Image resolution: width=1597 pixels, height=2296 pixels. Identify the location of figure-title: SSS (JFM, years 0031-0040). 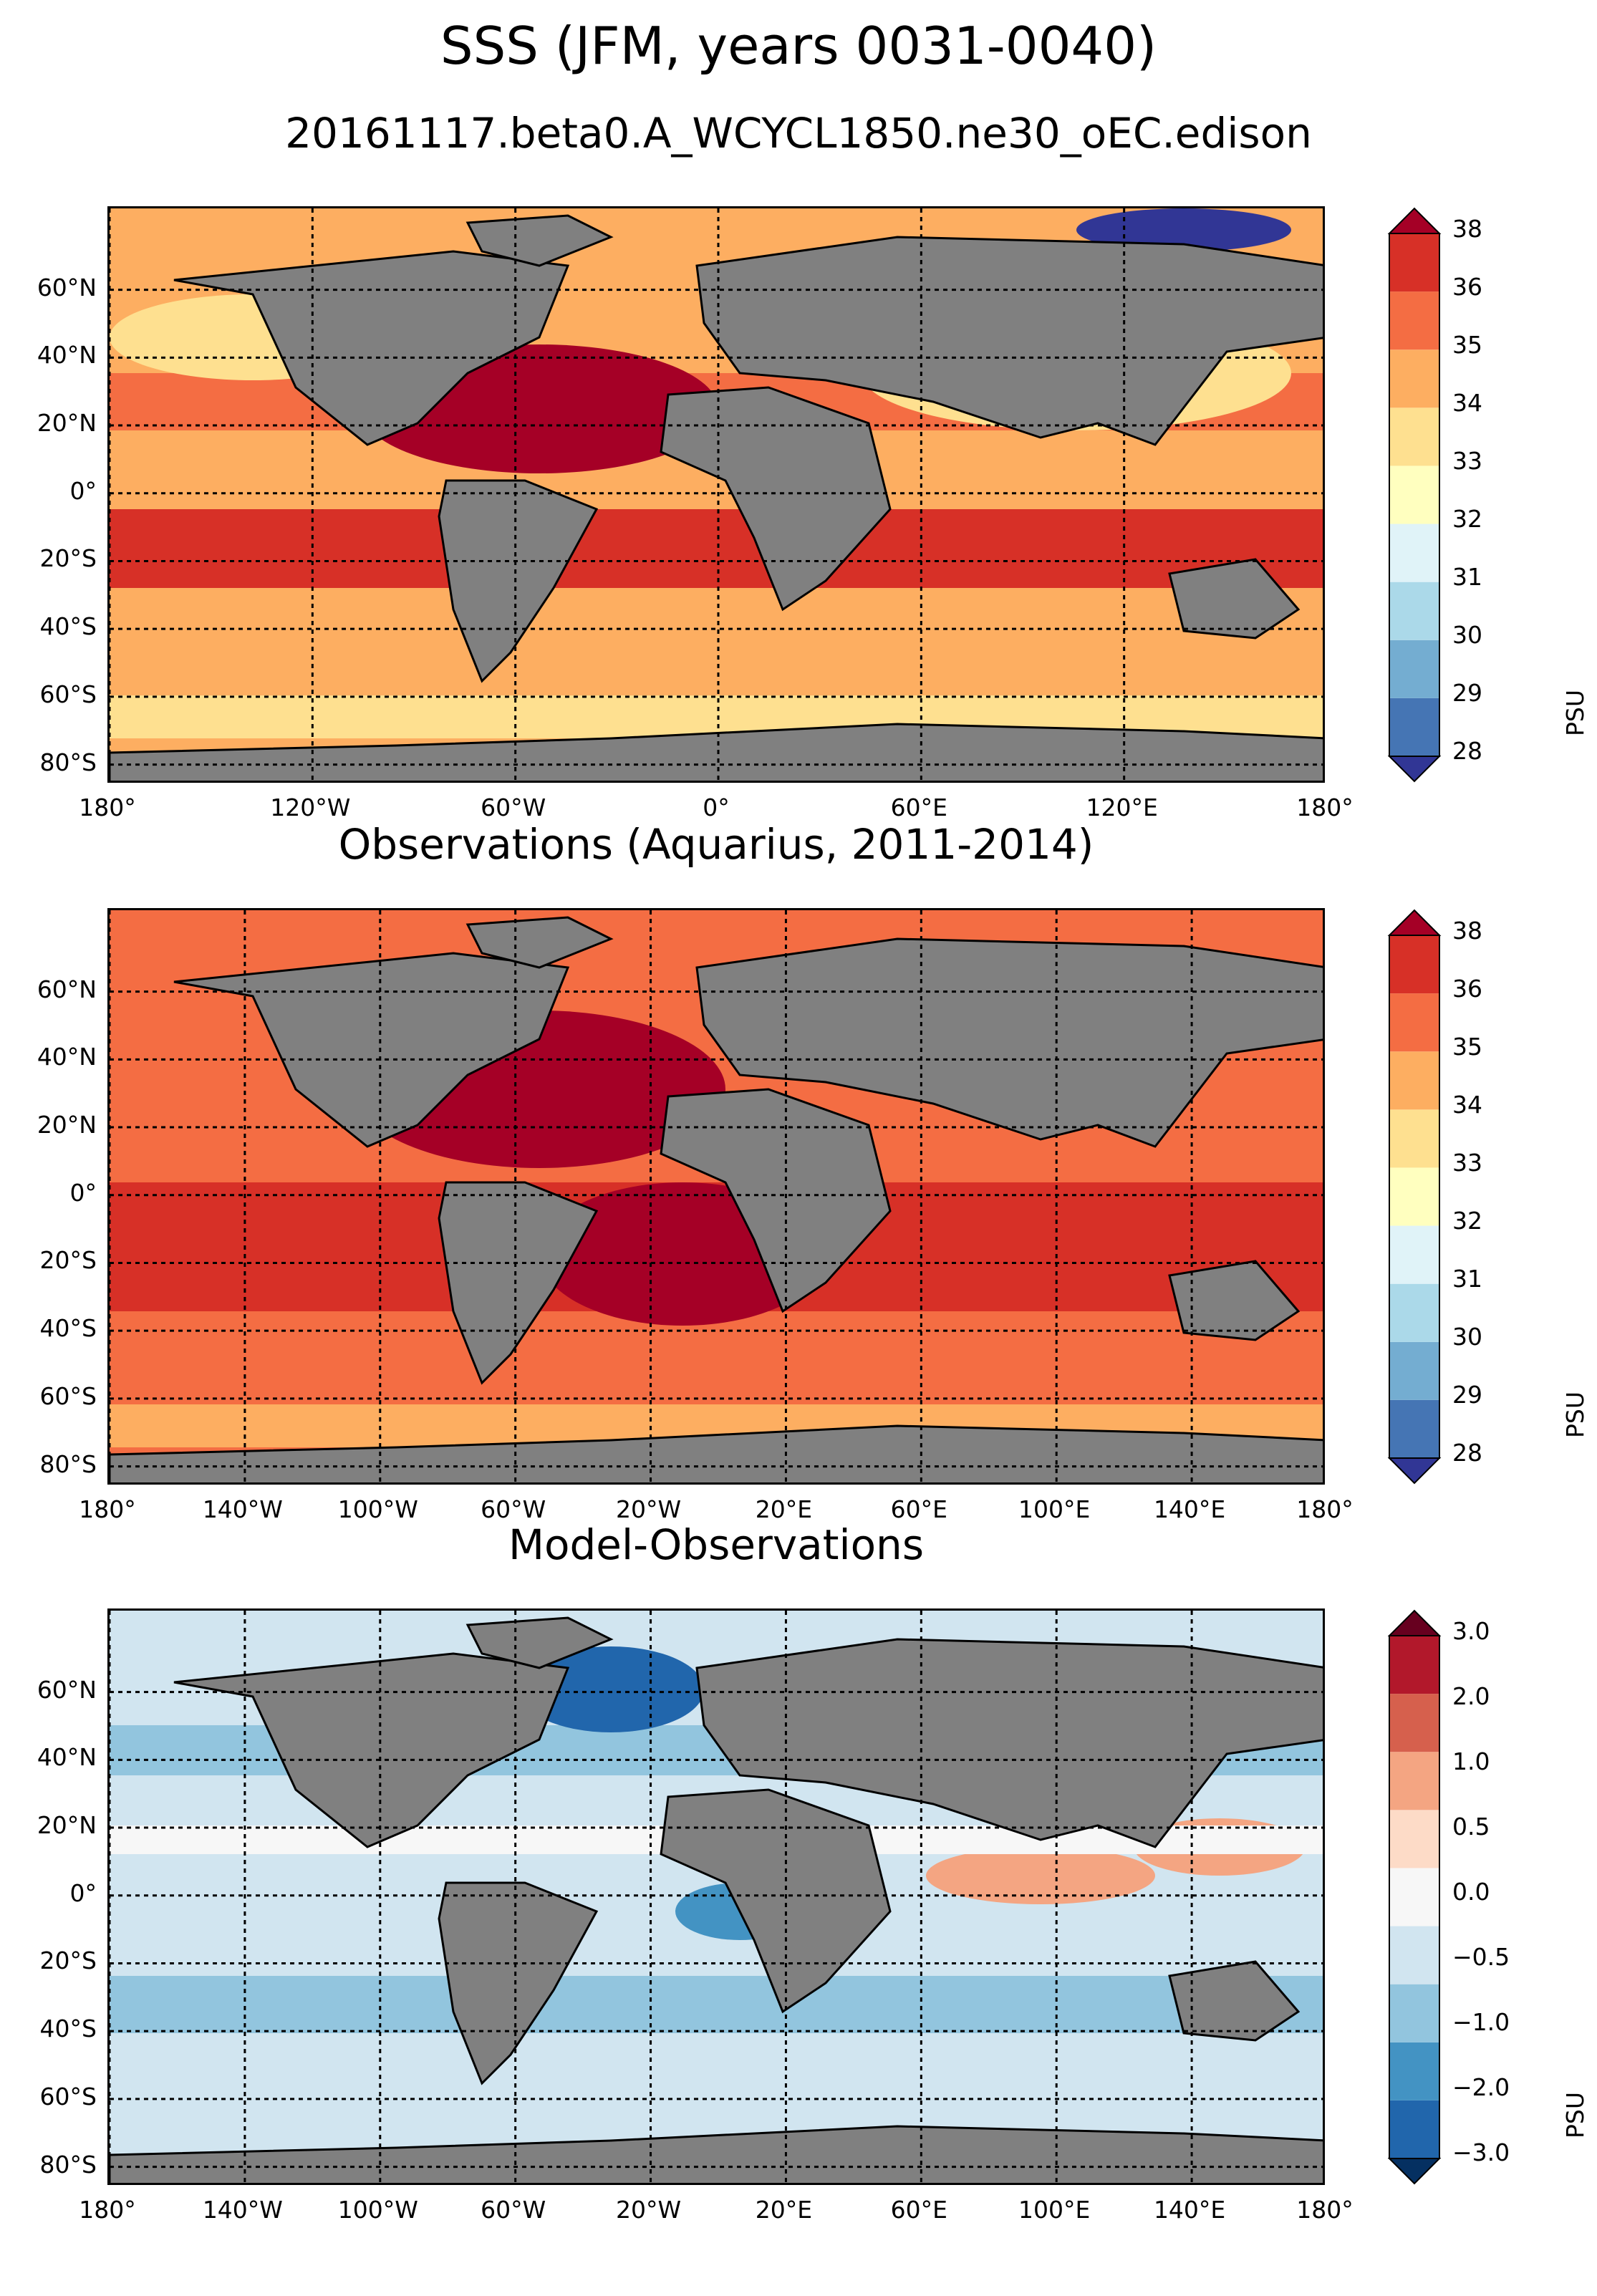
(798, 46).